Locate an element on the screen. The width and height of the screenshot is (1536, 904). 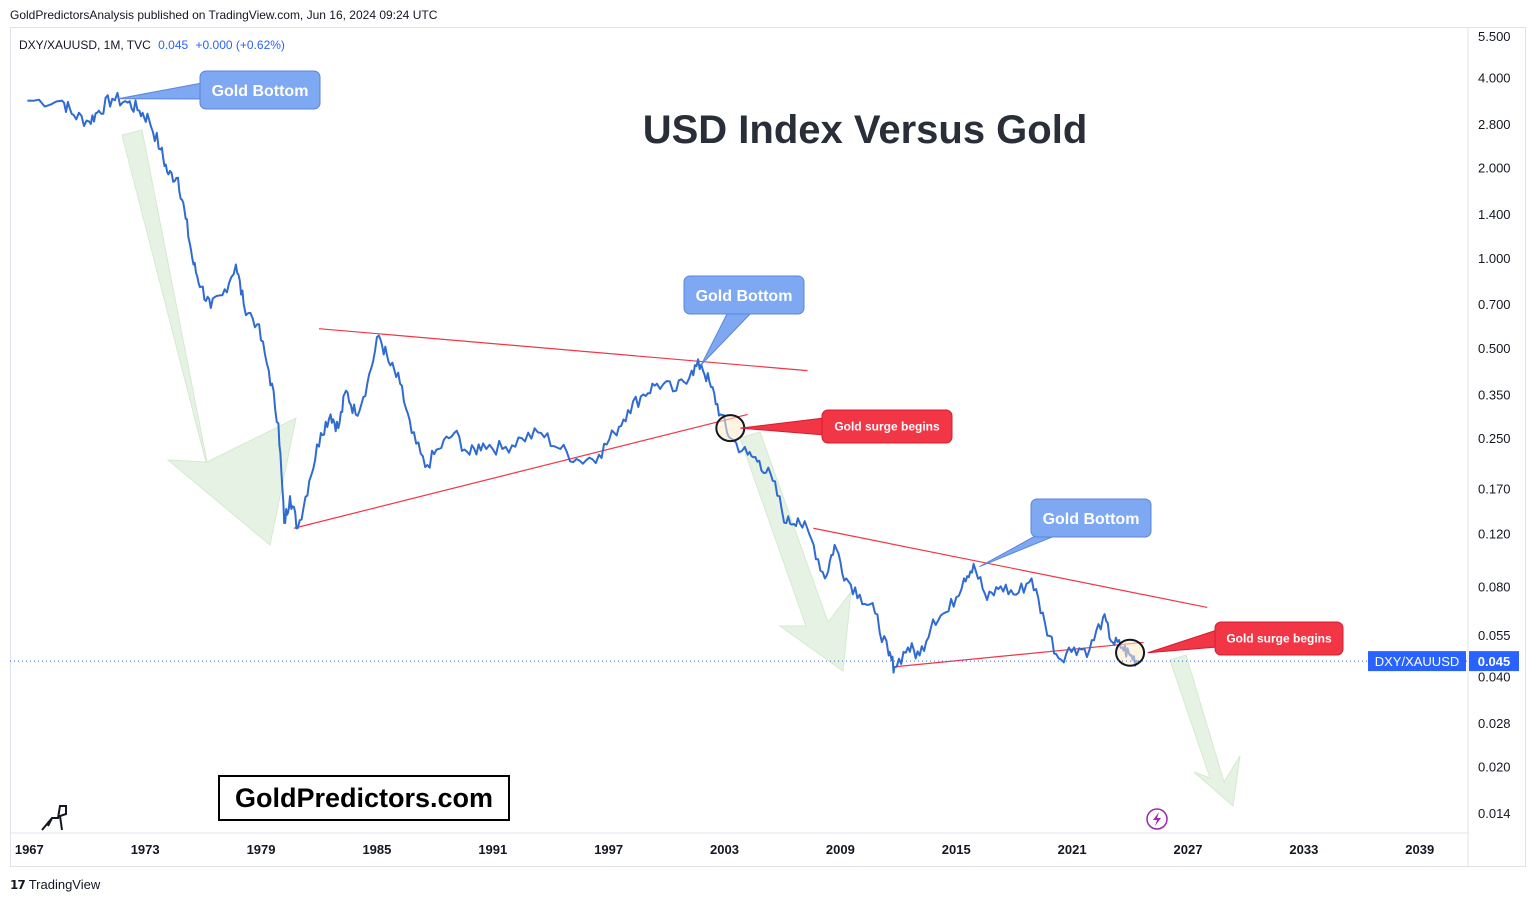
x-tick-label: 2027 is located at coordinates (1188, 849).